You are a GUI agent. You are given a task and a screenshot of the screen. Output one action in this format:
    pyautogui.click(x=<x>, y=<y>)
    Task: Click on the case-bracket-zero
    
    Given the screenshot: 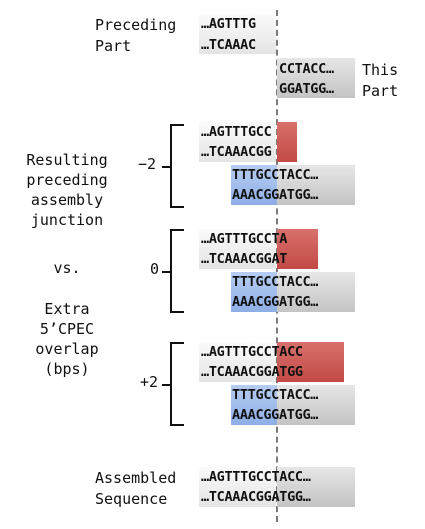 What is the action you would take?
    pyautogui.click(x=173, y=271)
    